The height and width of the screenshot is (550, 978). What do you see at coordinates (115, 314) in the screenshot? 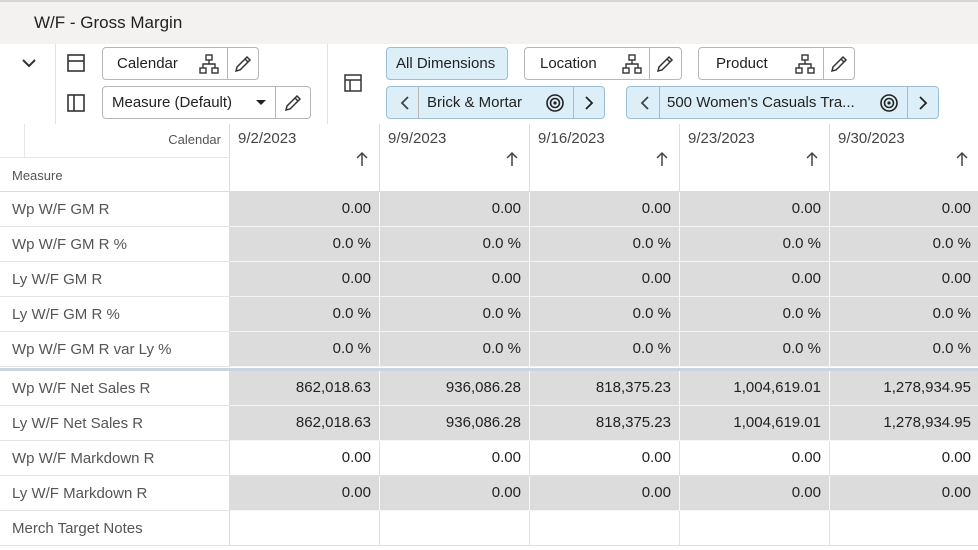
I see `row-measure-label: Ly W/F GM R %` at bounding box center [115, 314].